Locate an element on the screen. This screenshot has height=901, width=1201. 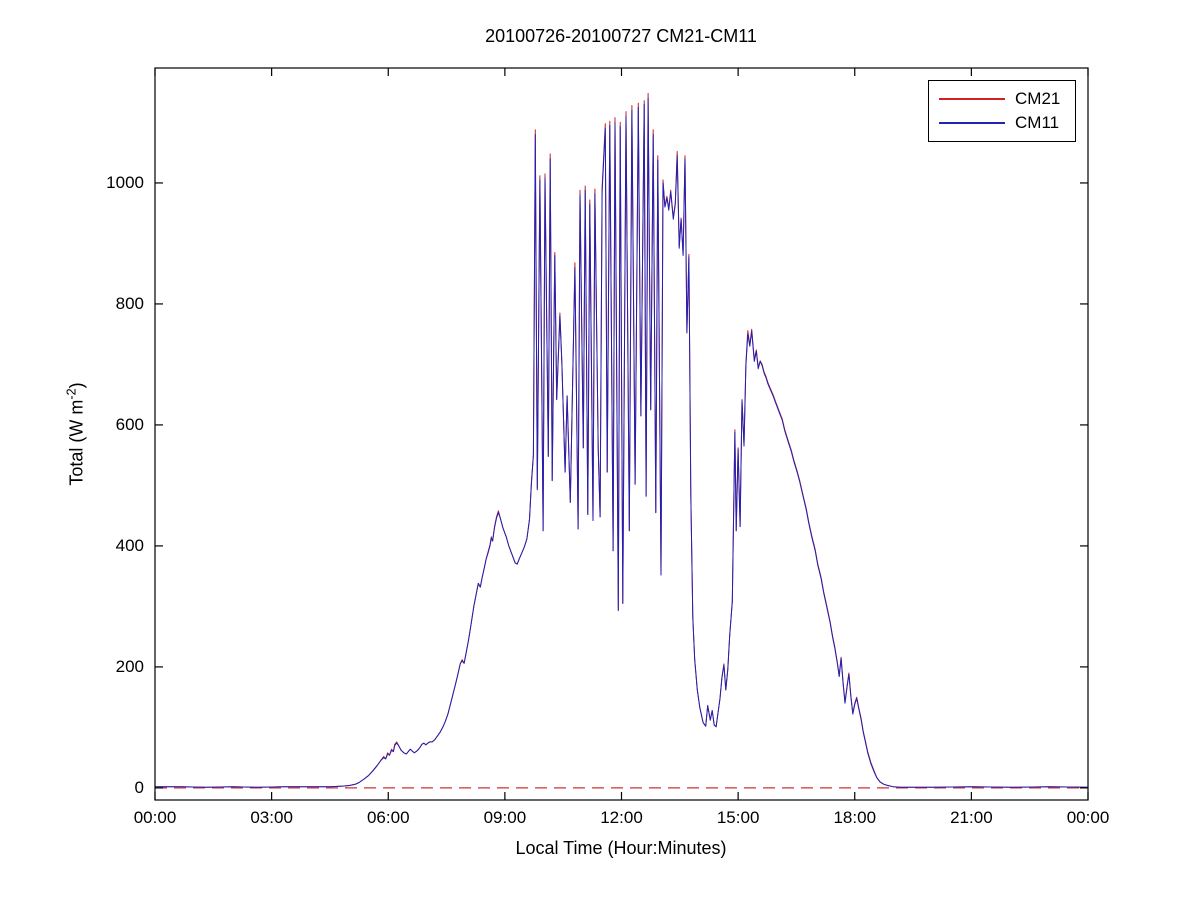
y-axis-label-prefix: Total (W m is located at coordinates (76, 442).